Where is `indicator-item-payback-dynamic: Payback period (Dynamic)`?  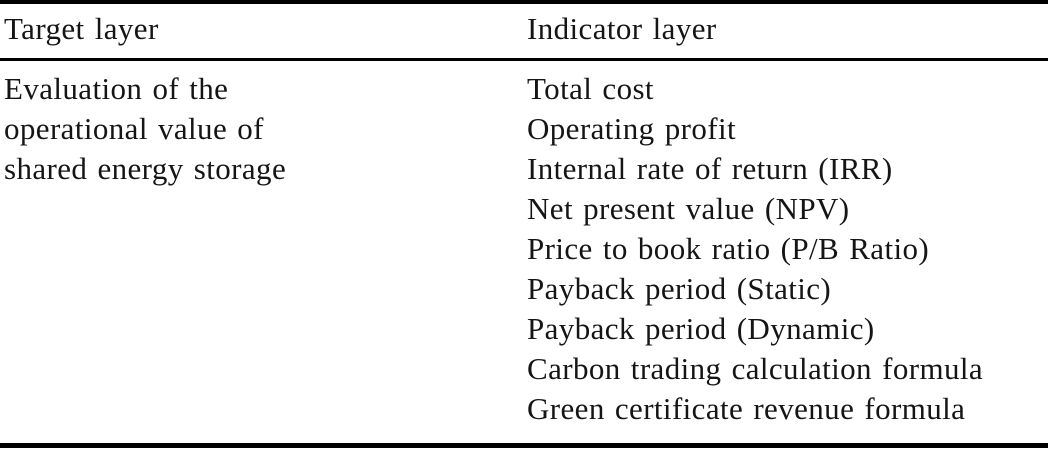
indicator-item-payback-dynamic: Payback period (Dynamic) is located at coordinates (701, 328).